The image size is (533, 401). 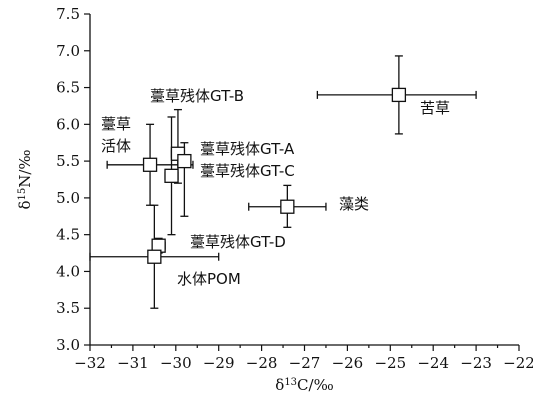 I want to click on x-tick-label: −28, so click(x=262, y=363).